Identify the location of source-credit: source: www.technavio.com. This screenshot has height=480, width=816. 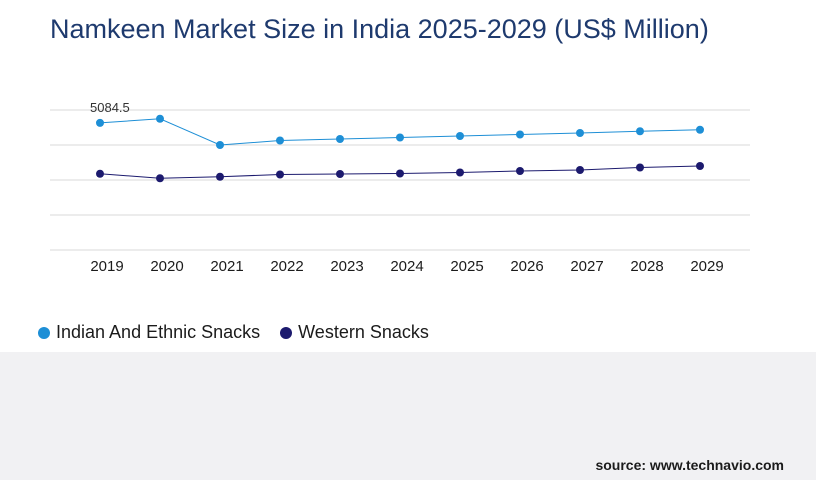
(689, 465).